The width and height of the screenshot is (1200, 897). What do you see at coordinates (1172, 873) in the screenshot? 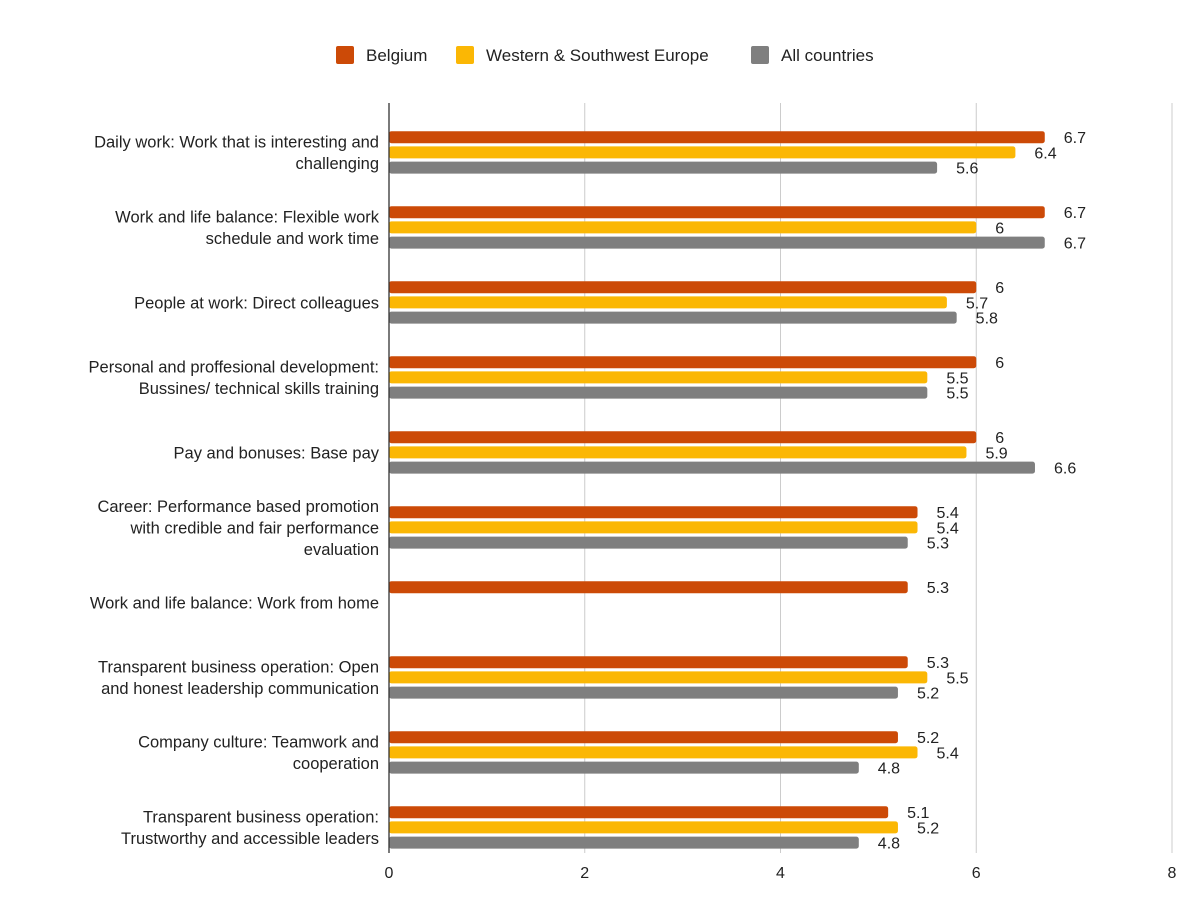
I see `x-tick-label: 8` at bounding box center [1172, 873].